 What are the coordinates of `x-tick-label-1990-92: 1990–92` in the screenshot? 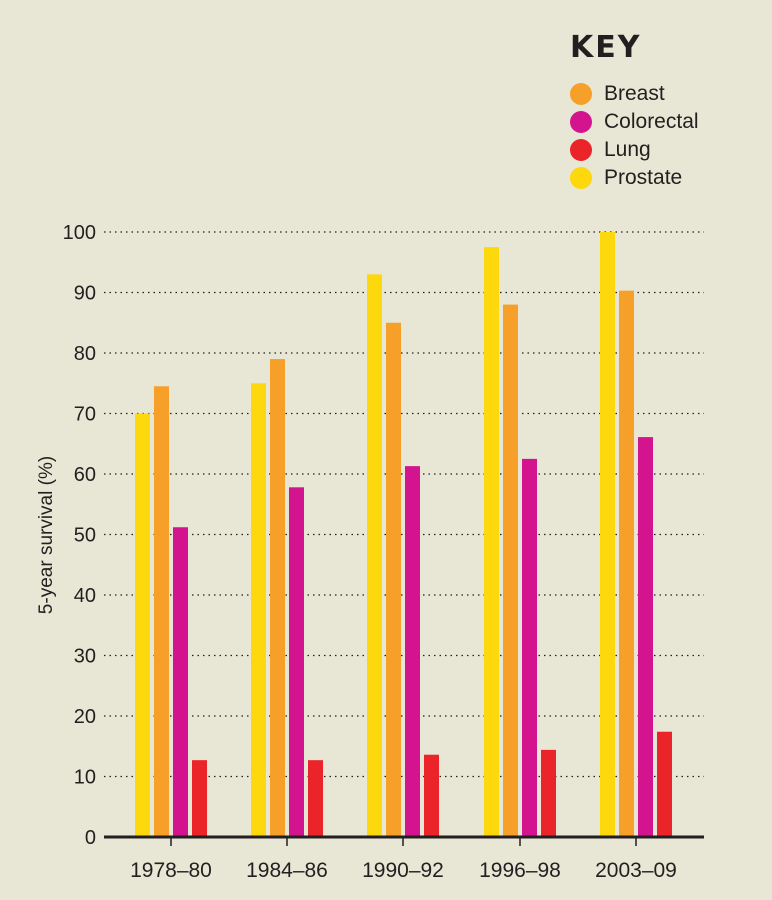 It's located at (403, 870).